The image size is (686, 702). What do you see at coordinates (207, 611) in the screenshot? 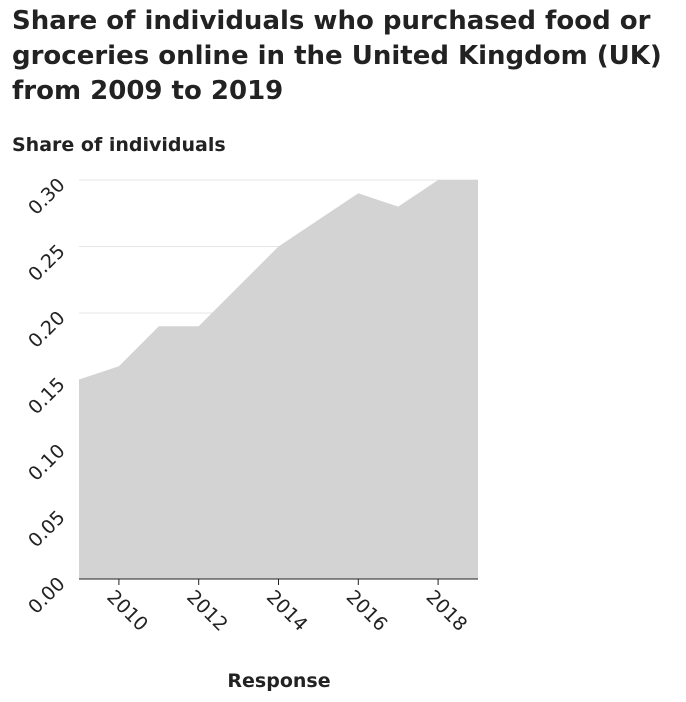
I see `x-tick-label: 2012` at bounding box center [207, 611].